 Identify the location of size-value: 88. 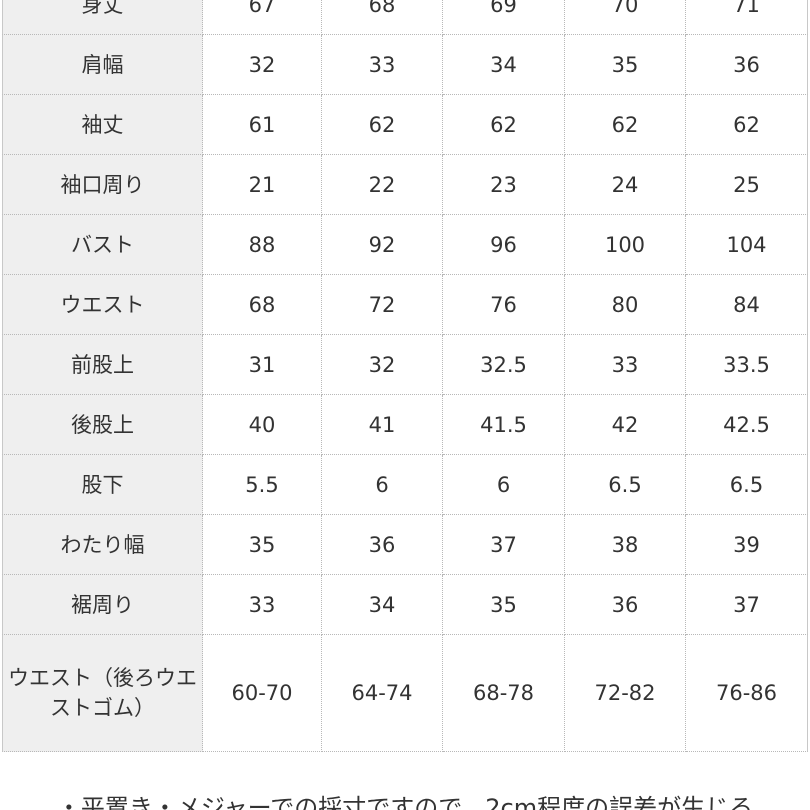
(262, 245).